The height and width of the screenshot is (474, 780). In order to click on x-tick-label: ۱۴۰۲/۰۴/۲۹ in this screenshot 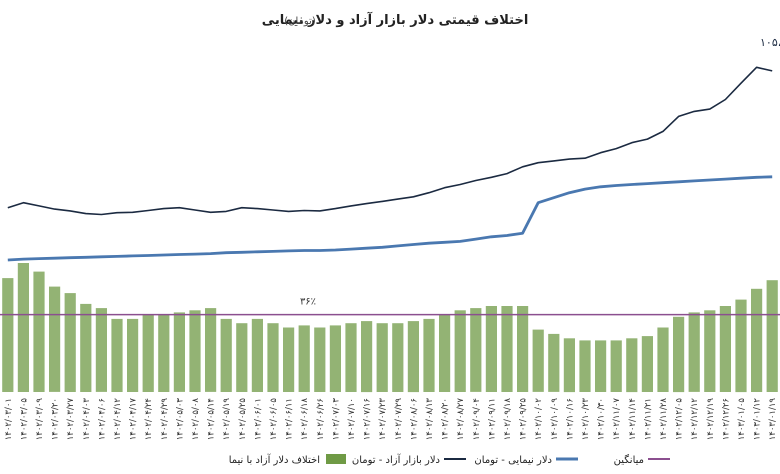, I will do `click(165, 419)`.